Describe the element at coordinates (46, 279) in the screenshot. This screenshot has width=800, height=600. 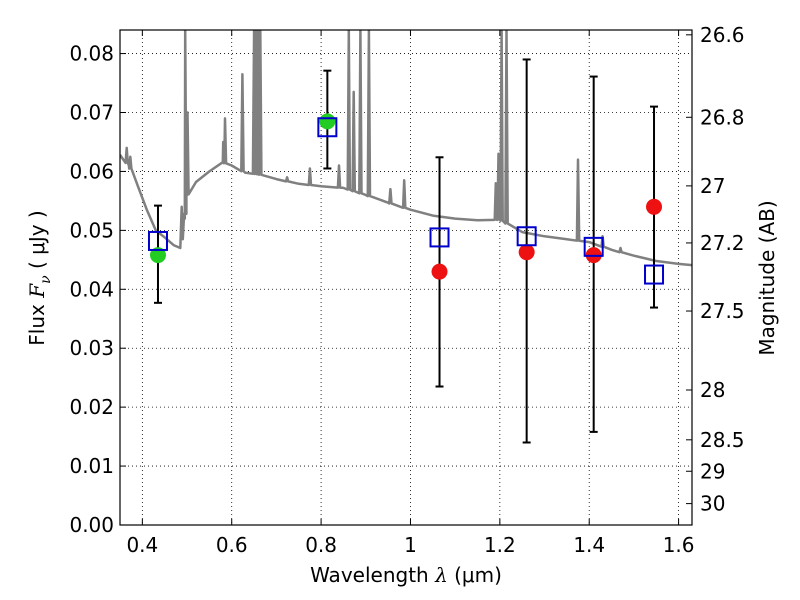
I see `y-axis-title-sub: ν` at that location.